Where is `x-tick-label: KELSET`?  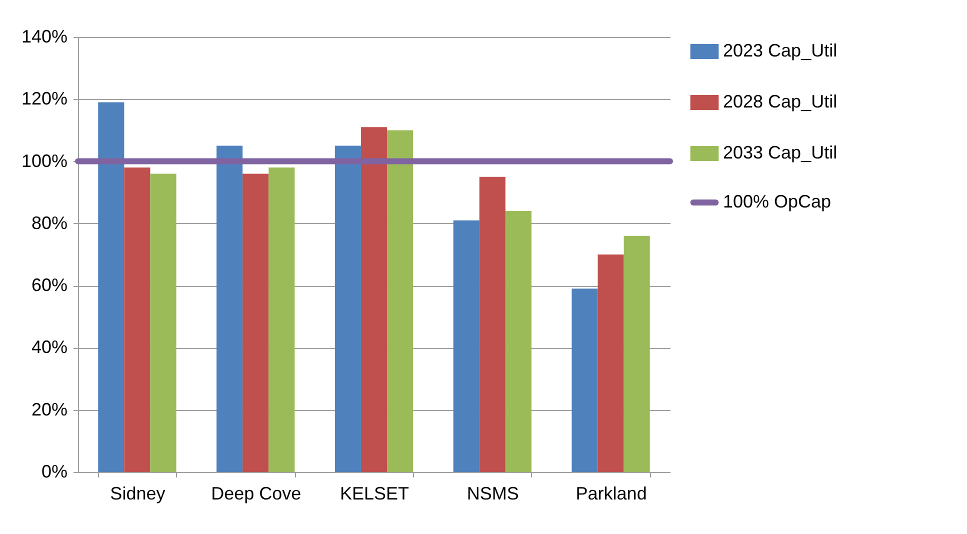
x-tick-label: KELSET is located at coordinates (375, 494).